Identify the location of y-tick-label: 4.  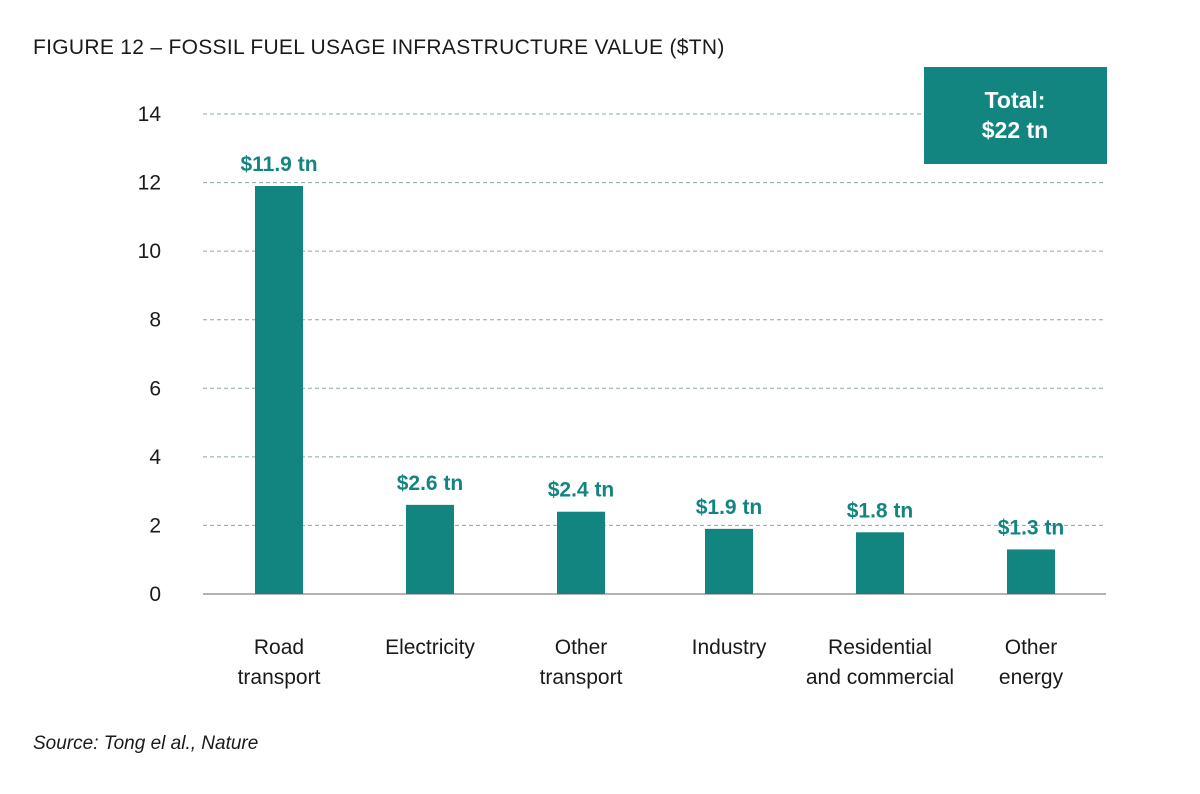
(155, 457).